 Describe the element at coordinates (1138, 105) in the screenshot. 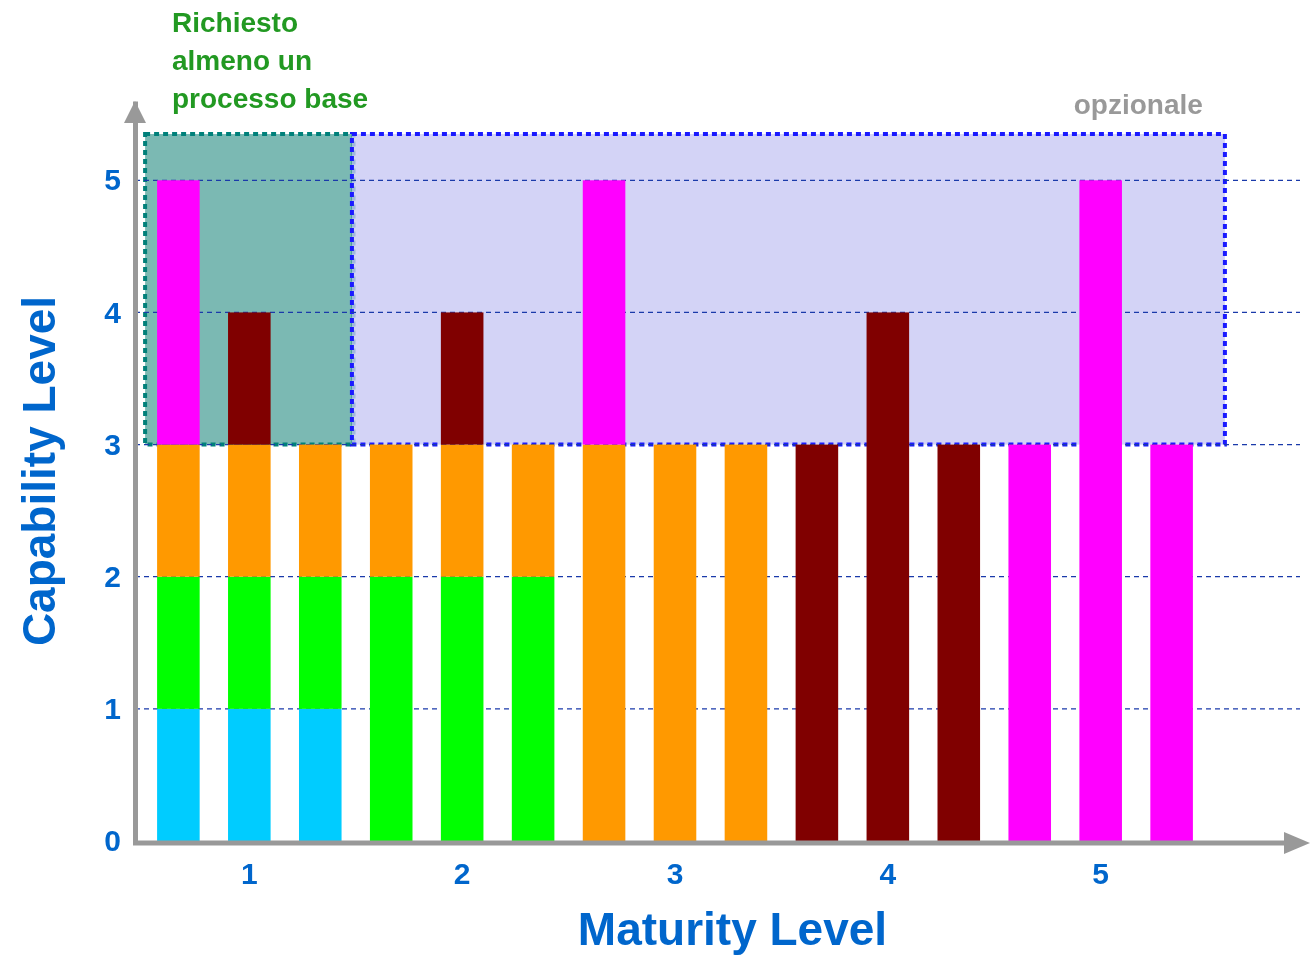

I see `band-label: opzionale` at that location.